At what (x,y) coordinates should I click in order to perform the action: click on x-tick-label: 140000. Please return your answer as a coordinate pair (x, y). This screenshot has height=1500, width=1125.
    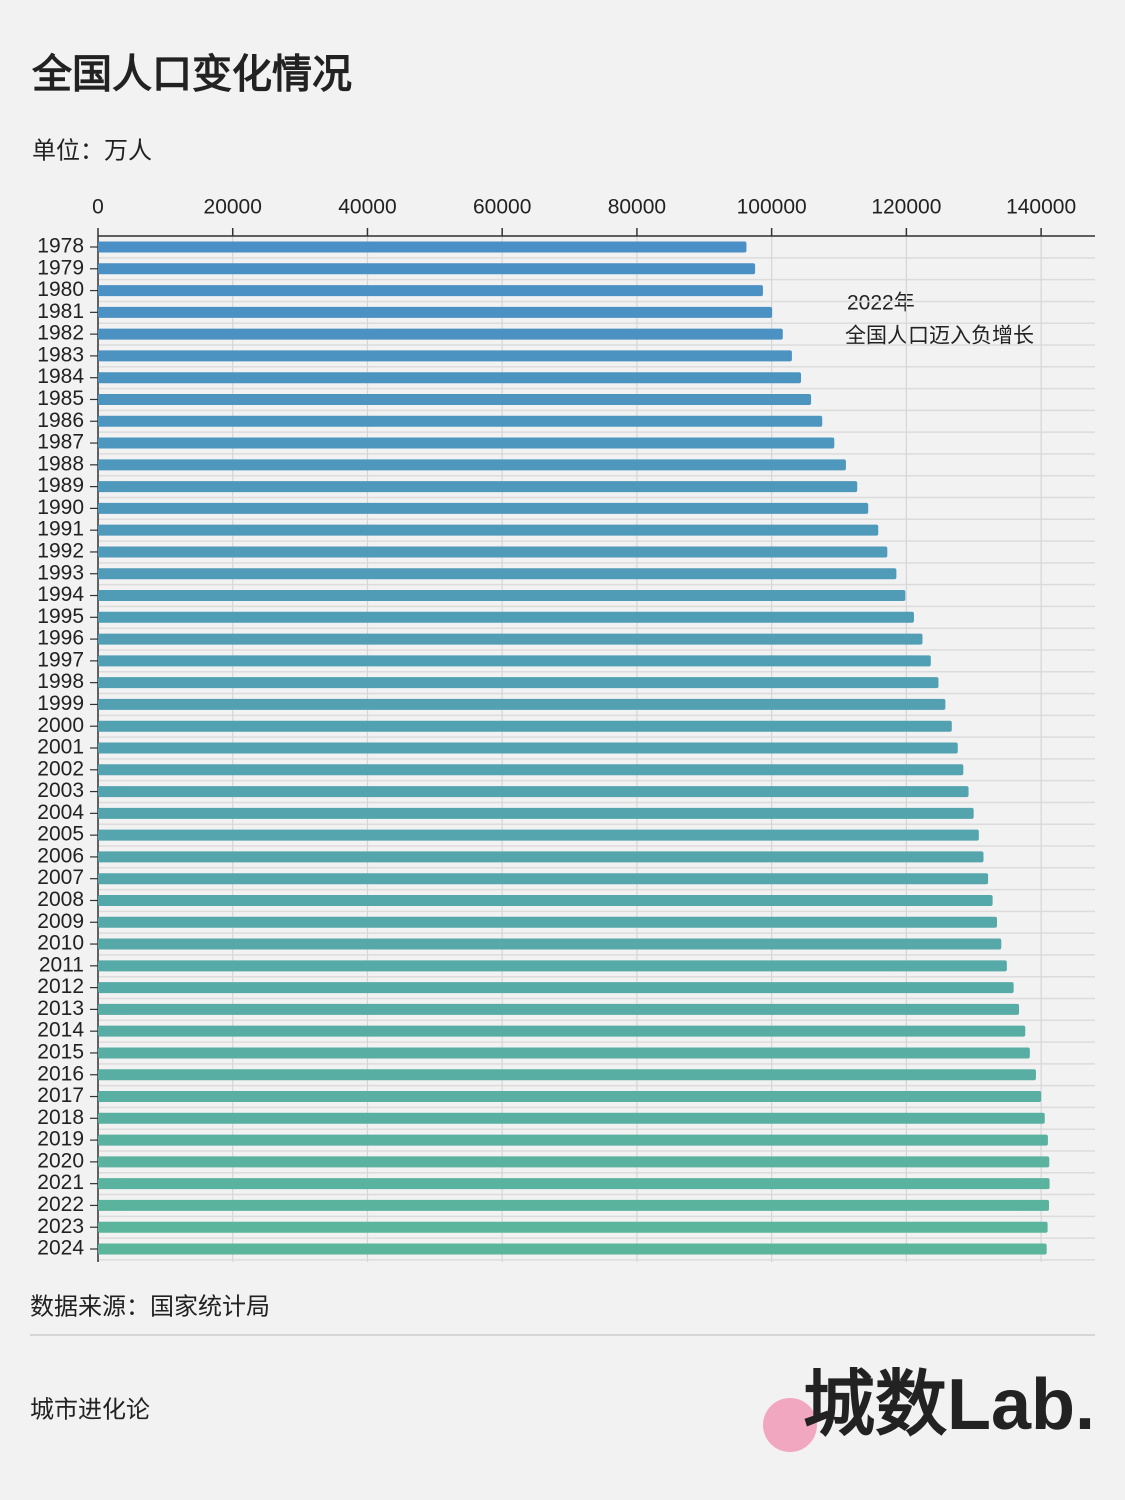
    Looking at the image, I should click on (1041, 207).